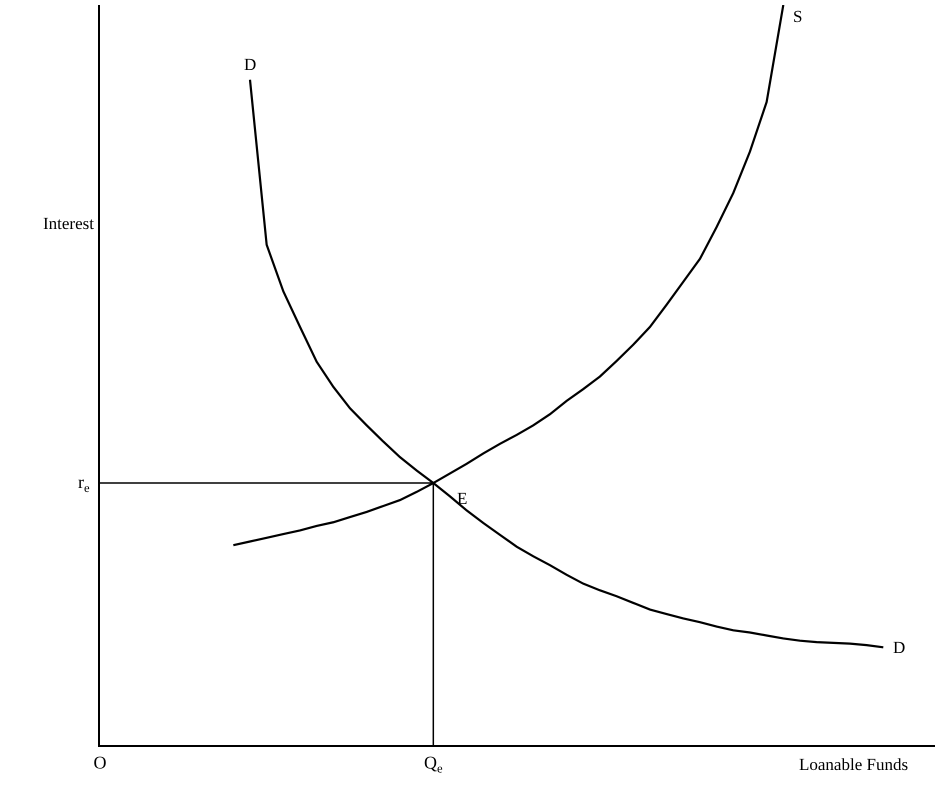 The height and width of the screenshot is (785, 939). I want to click on series-label: S, so click(797, 16).